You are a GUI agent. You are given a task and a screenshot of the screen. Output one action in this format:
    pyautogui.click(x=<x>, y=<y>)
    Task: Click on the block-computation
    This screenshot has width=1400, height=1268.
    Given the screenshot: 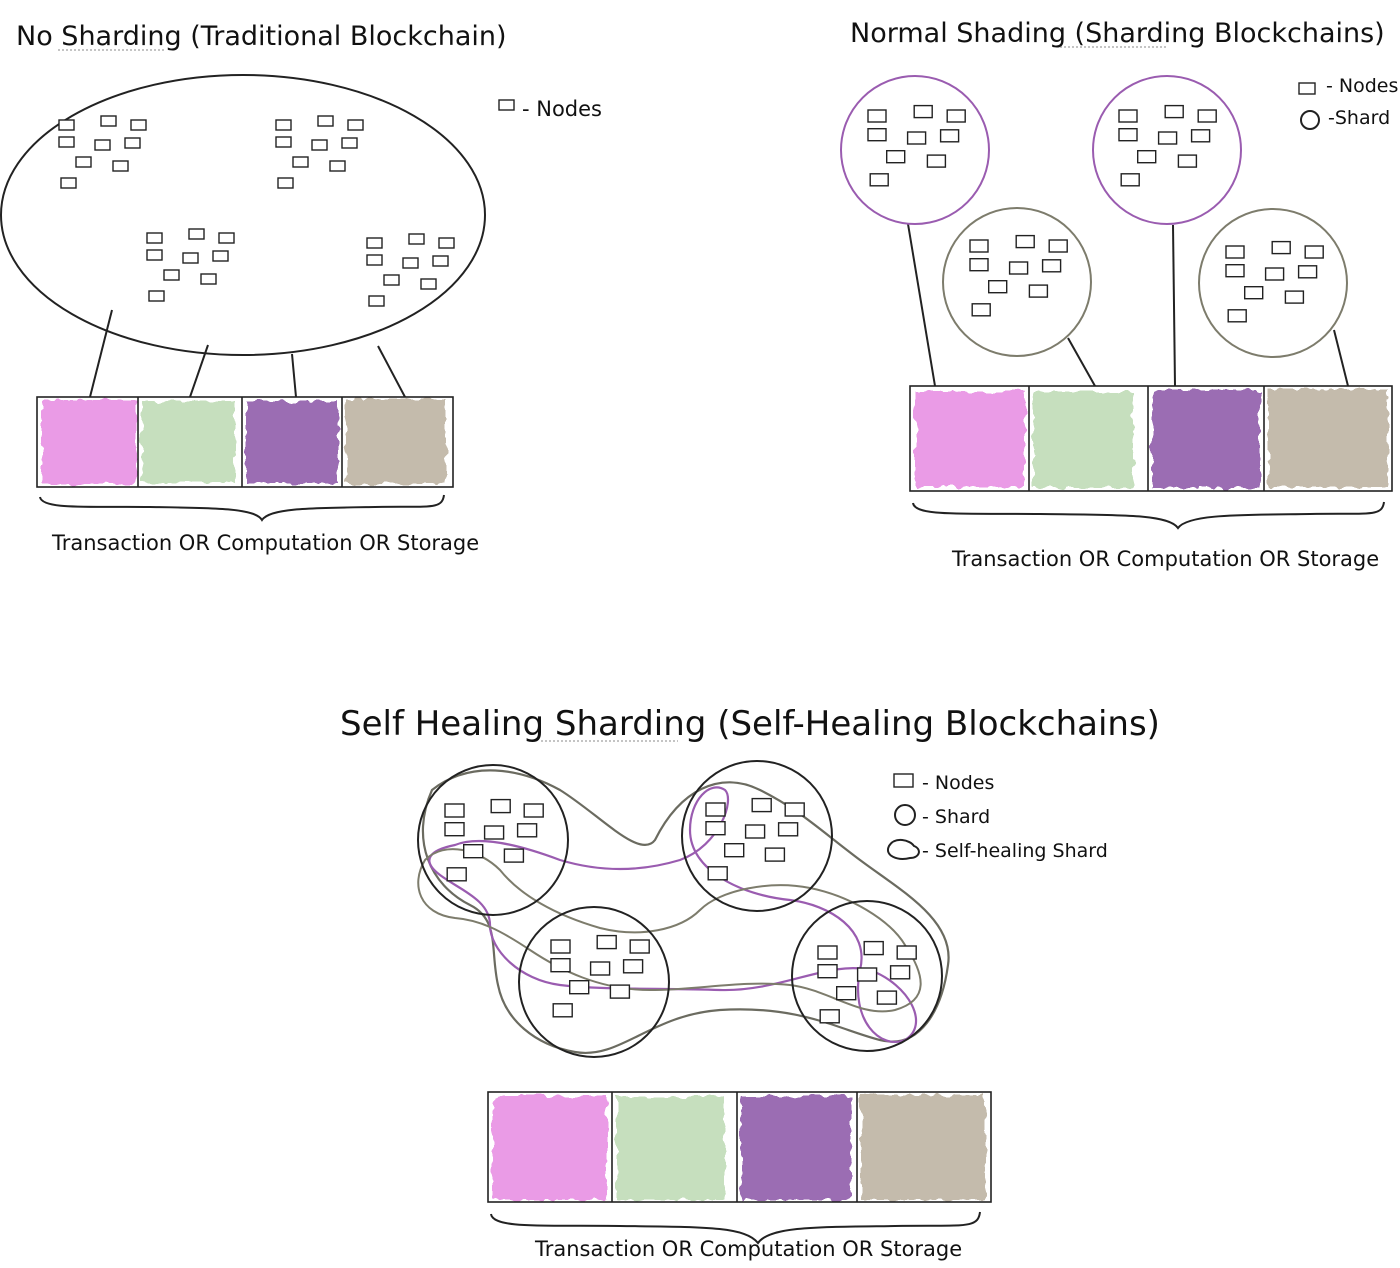 What is the action you would take?
    pyautogui.click(x=1083, y=440)
    